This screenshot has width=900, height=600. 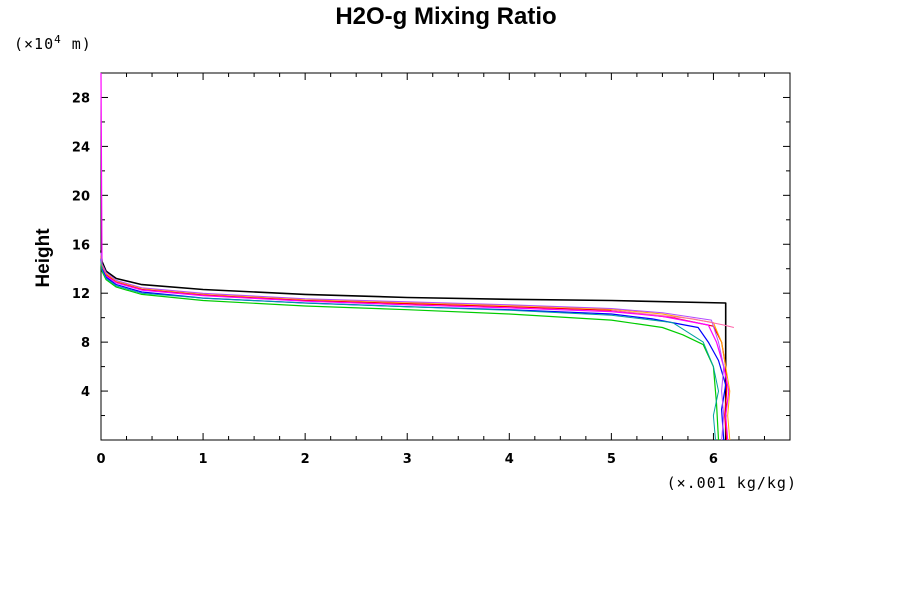 What do you see at coordinates (611, 459) in the screenshot?
I see `x-tick-label: 5` at bounding box center [611, 459].